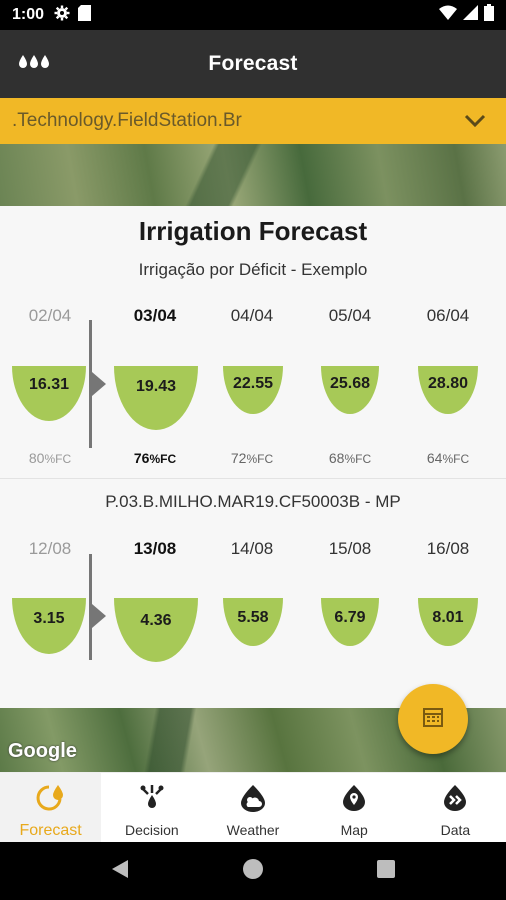  I want to click on forecast-date: 06/04, so click(448, 315).